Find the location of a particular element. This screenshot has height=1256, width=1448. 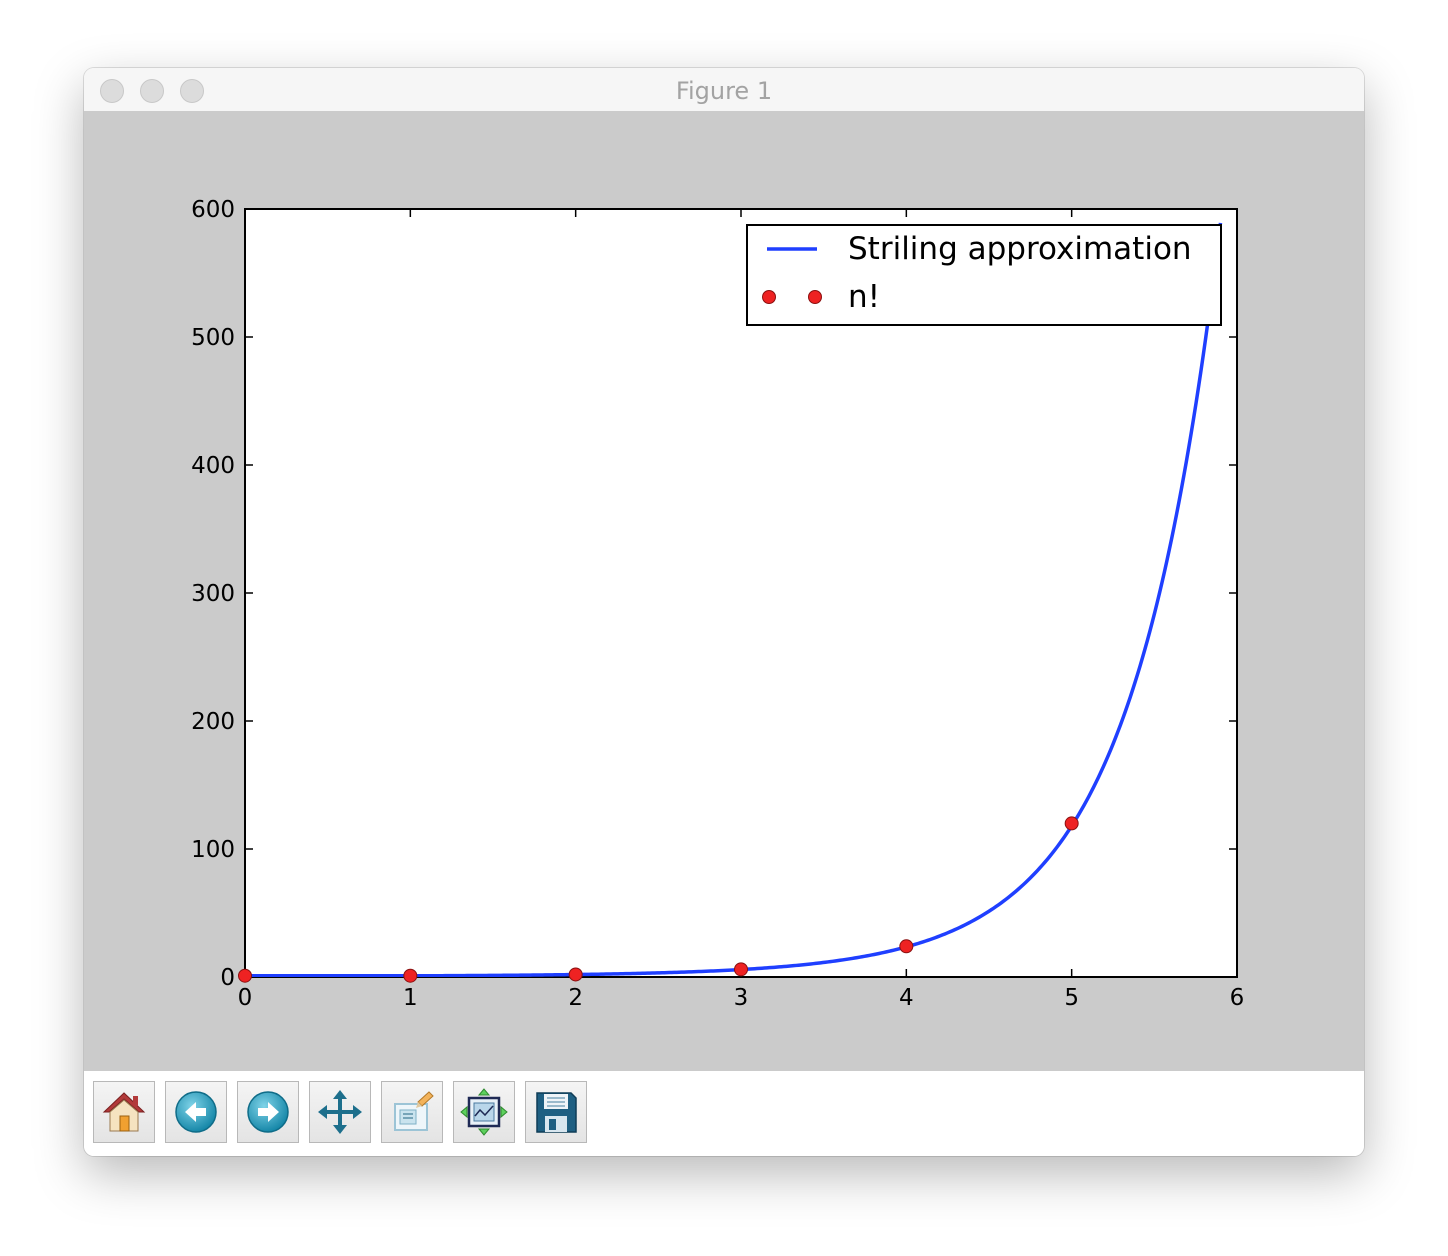

y-tick-label: 200 is located at coordinates (213, 722).